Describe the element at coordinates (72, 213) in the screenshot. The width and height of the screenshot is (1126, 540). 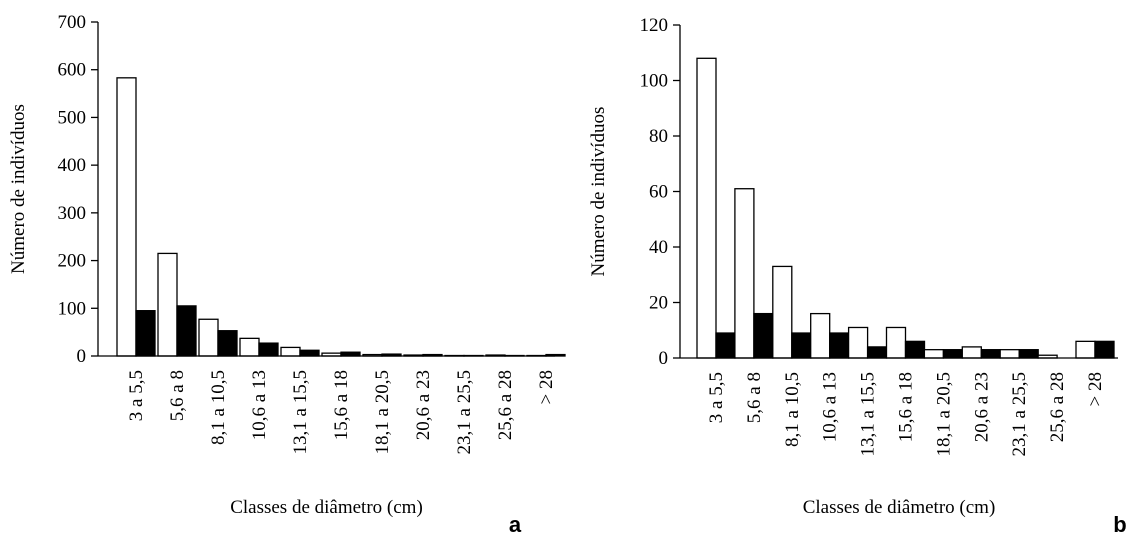
I see `y-tick-label: 300` at that location.